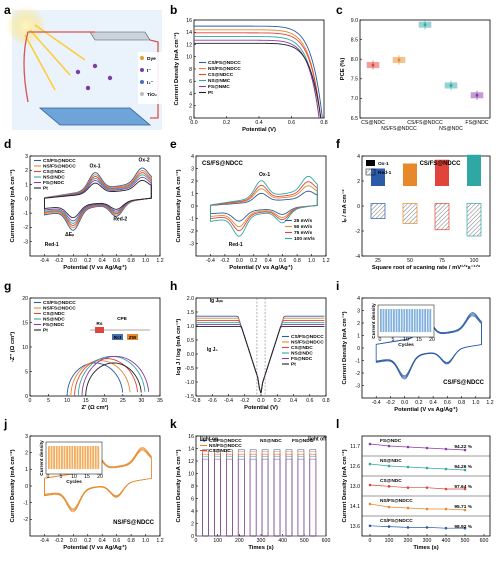  I want to click on chart-e-ytick-label: 4, so click(192, 157).